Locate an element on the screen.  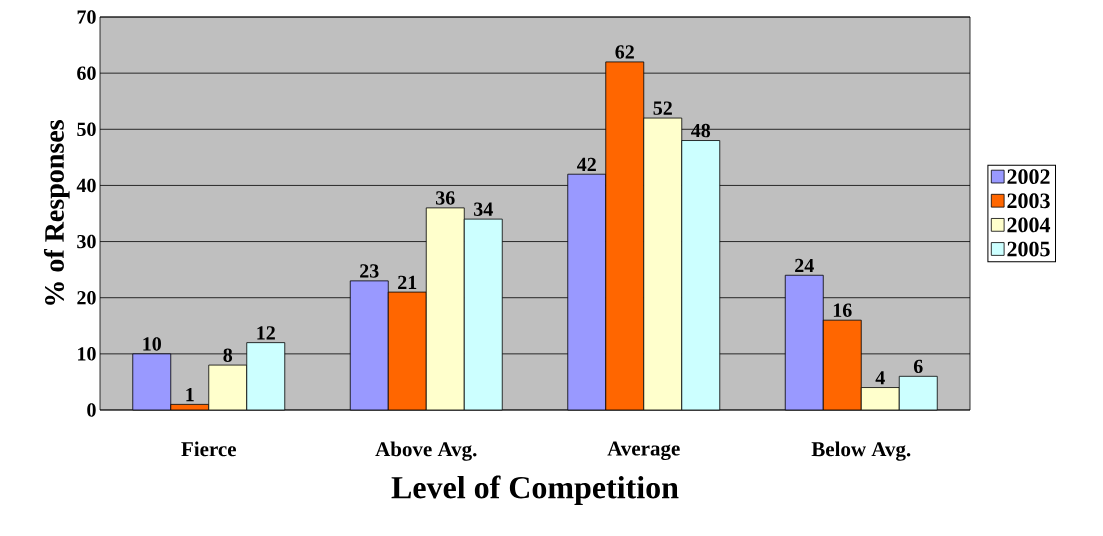
data-label: 36 is located at coordinates (445, 198).